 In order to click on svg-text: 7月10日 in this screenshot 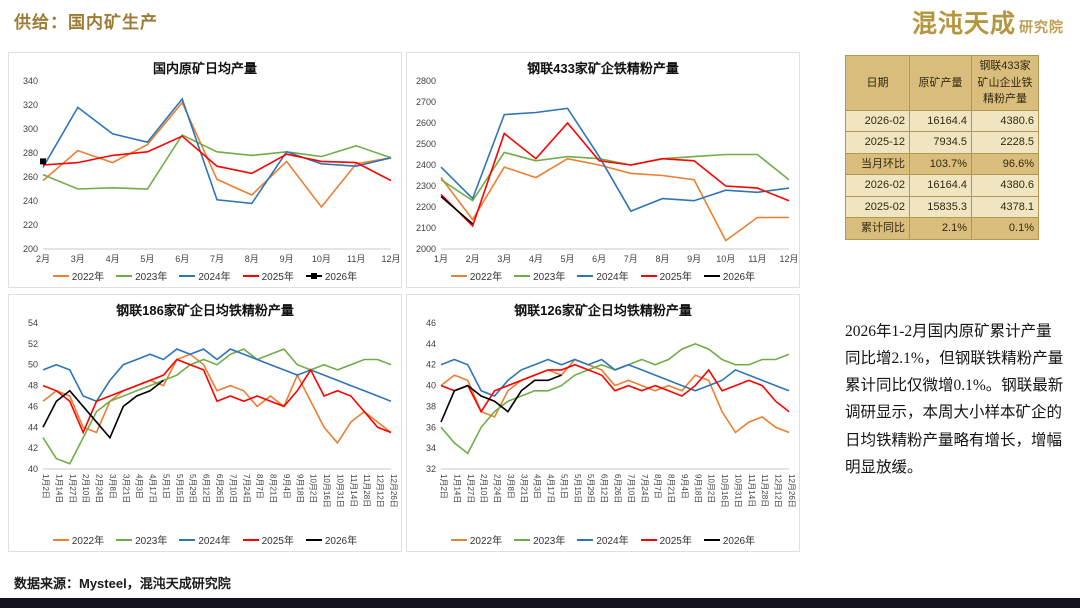, I will do `click(630, 488)`.